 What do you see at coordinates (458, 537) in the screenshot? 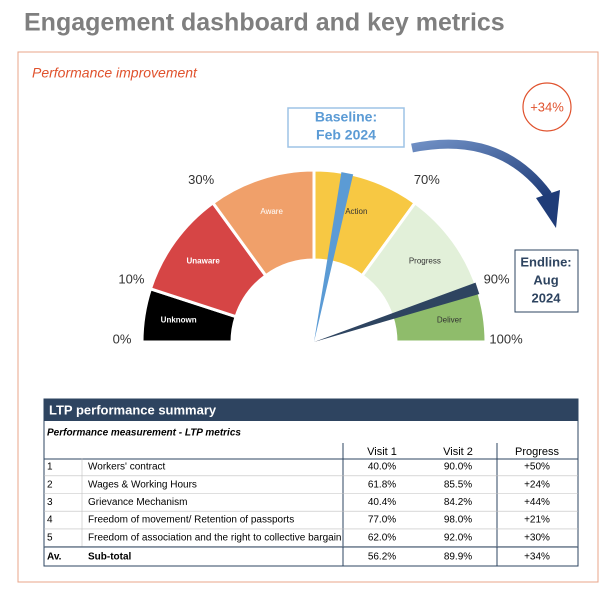
I see `row-value: 92.0%` at bounding box center [458, 537].